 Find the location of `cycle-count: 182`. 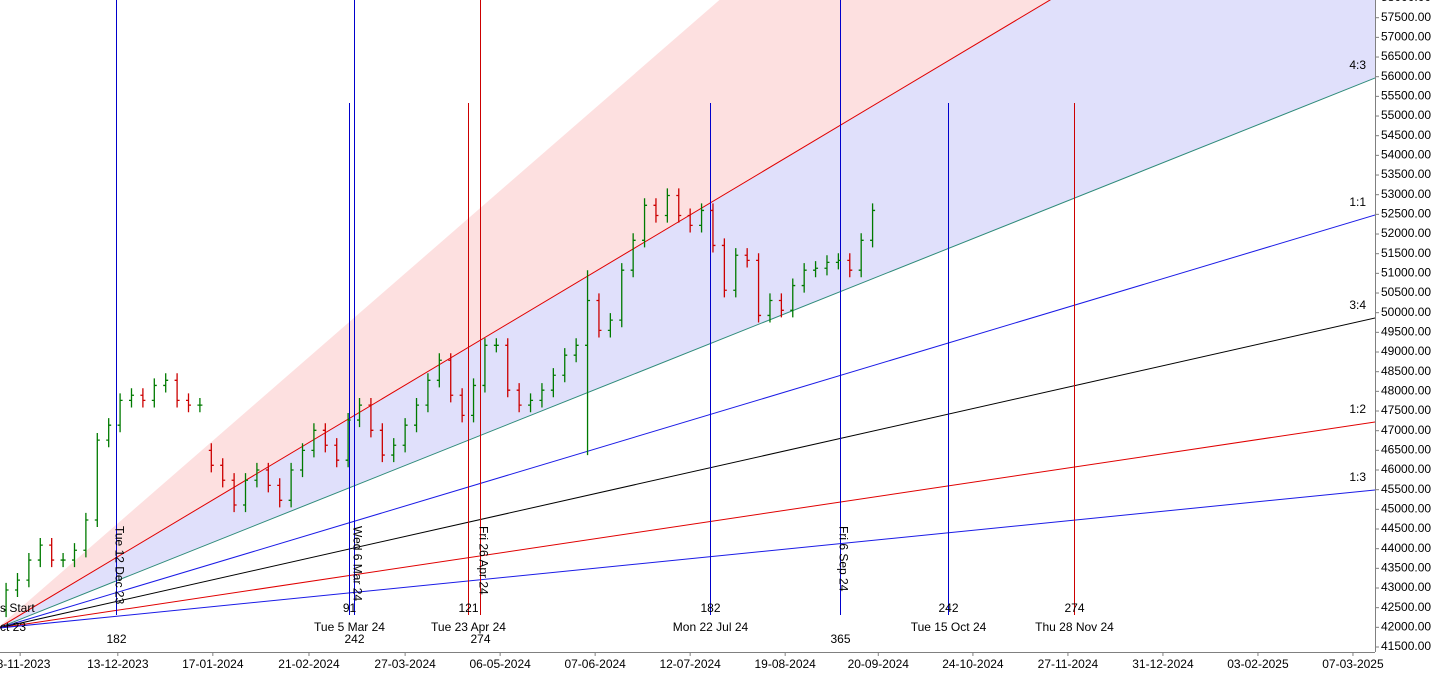

cycle-count: 182 is located at coordinates (710, 608).